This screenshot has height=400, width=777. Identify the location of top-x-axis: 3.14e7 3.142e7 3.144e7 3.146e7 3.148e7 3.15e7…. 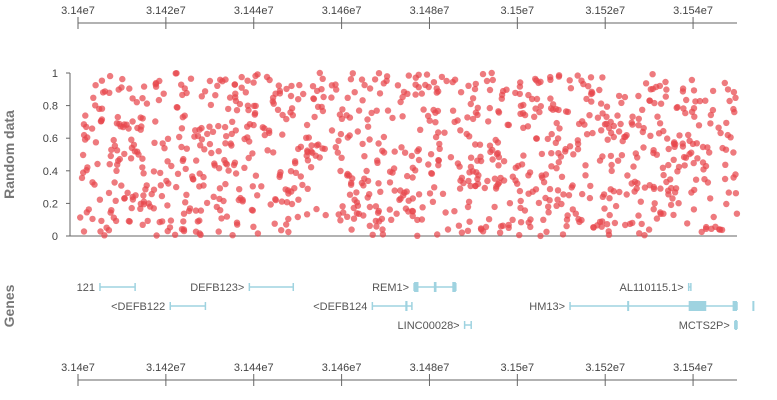
(399, 17).